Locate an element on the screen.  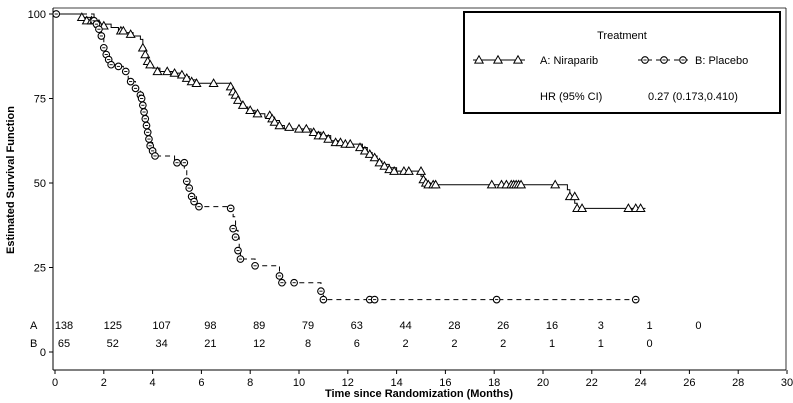
x-tick-label: 30 is located at coordinates (787, 383).